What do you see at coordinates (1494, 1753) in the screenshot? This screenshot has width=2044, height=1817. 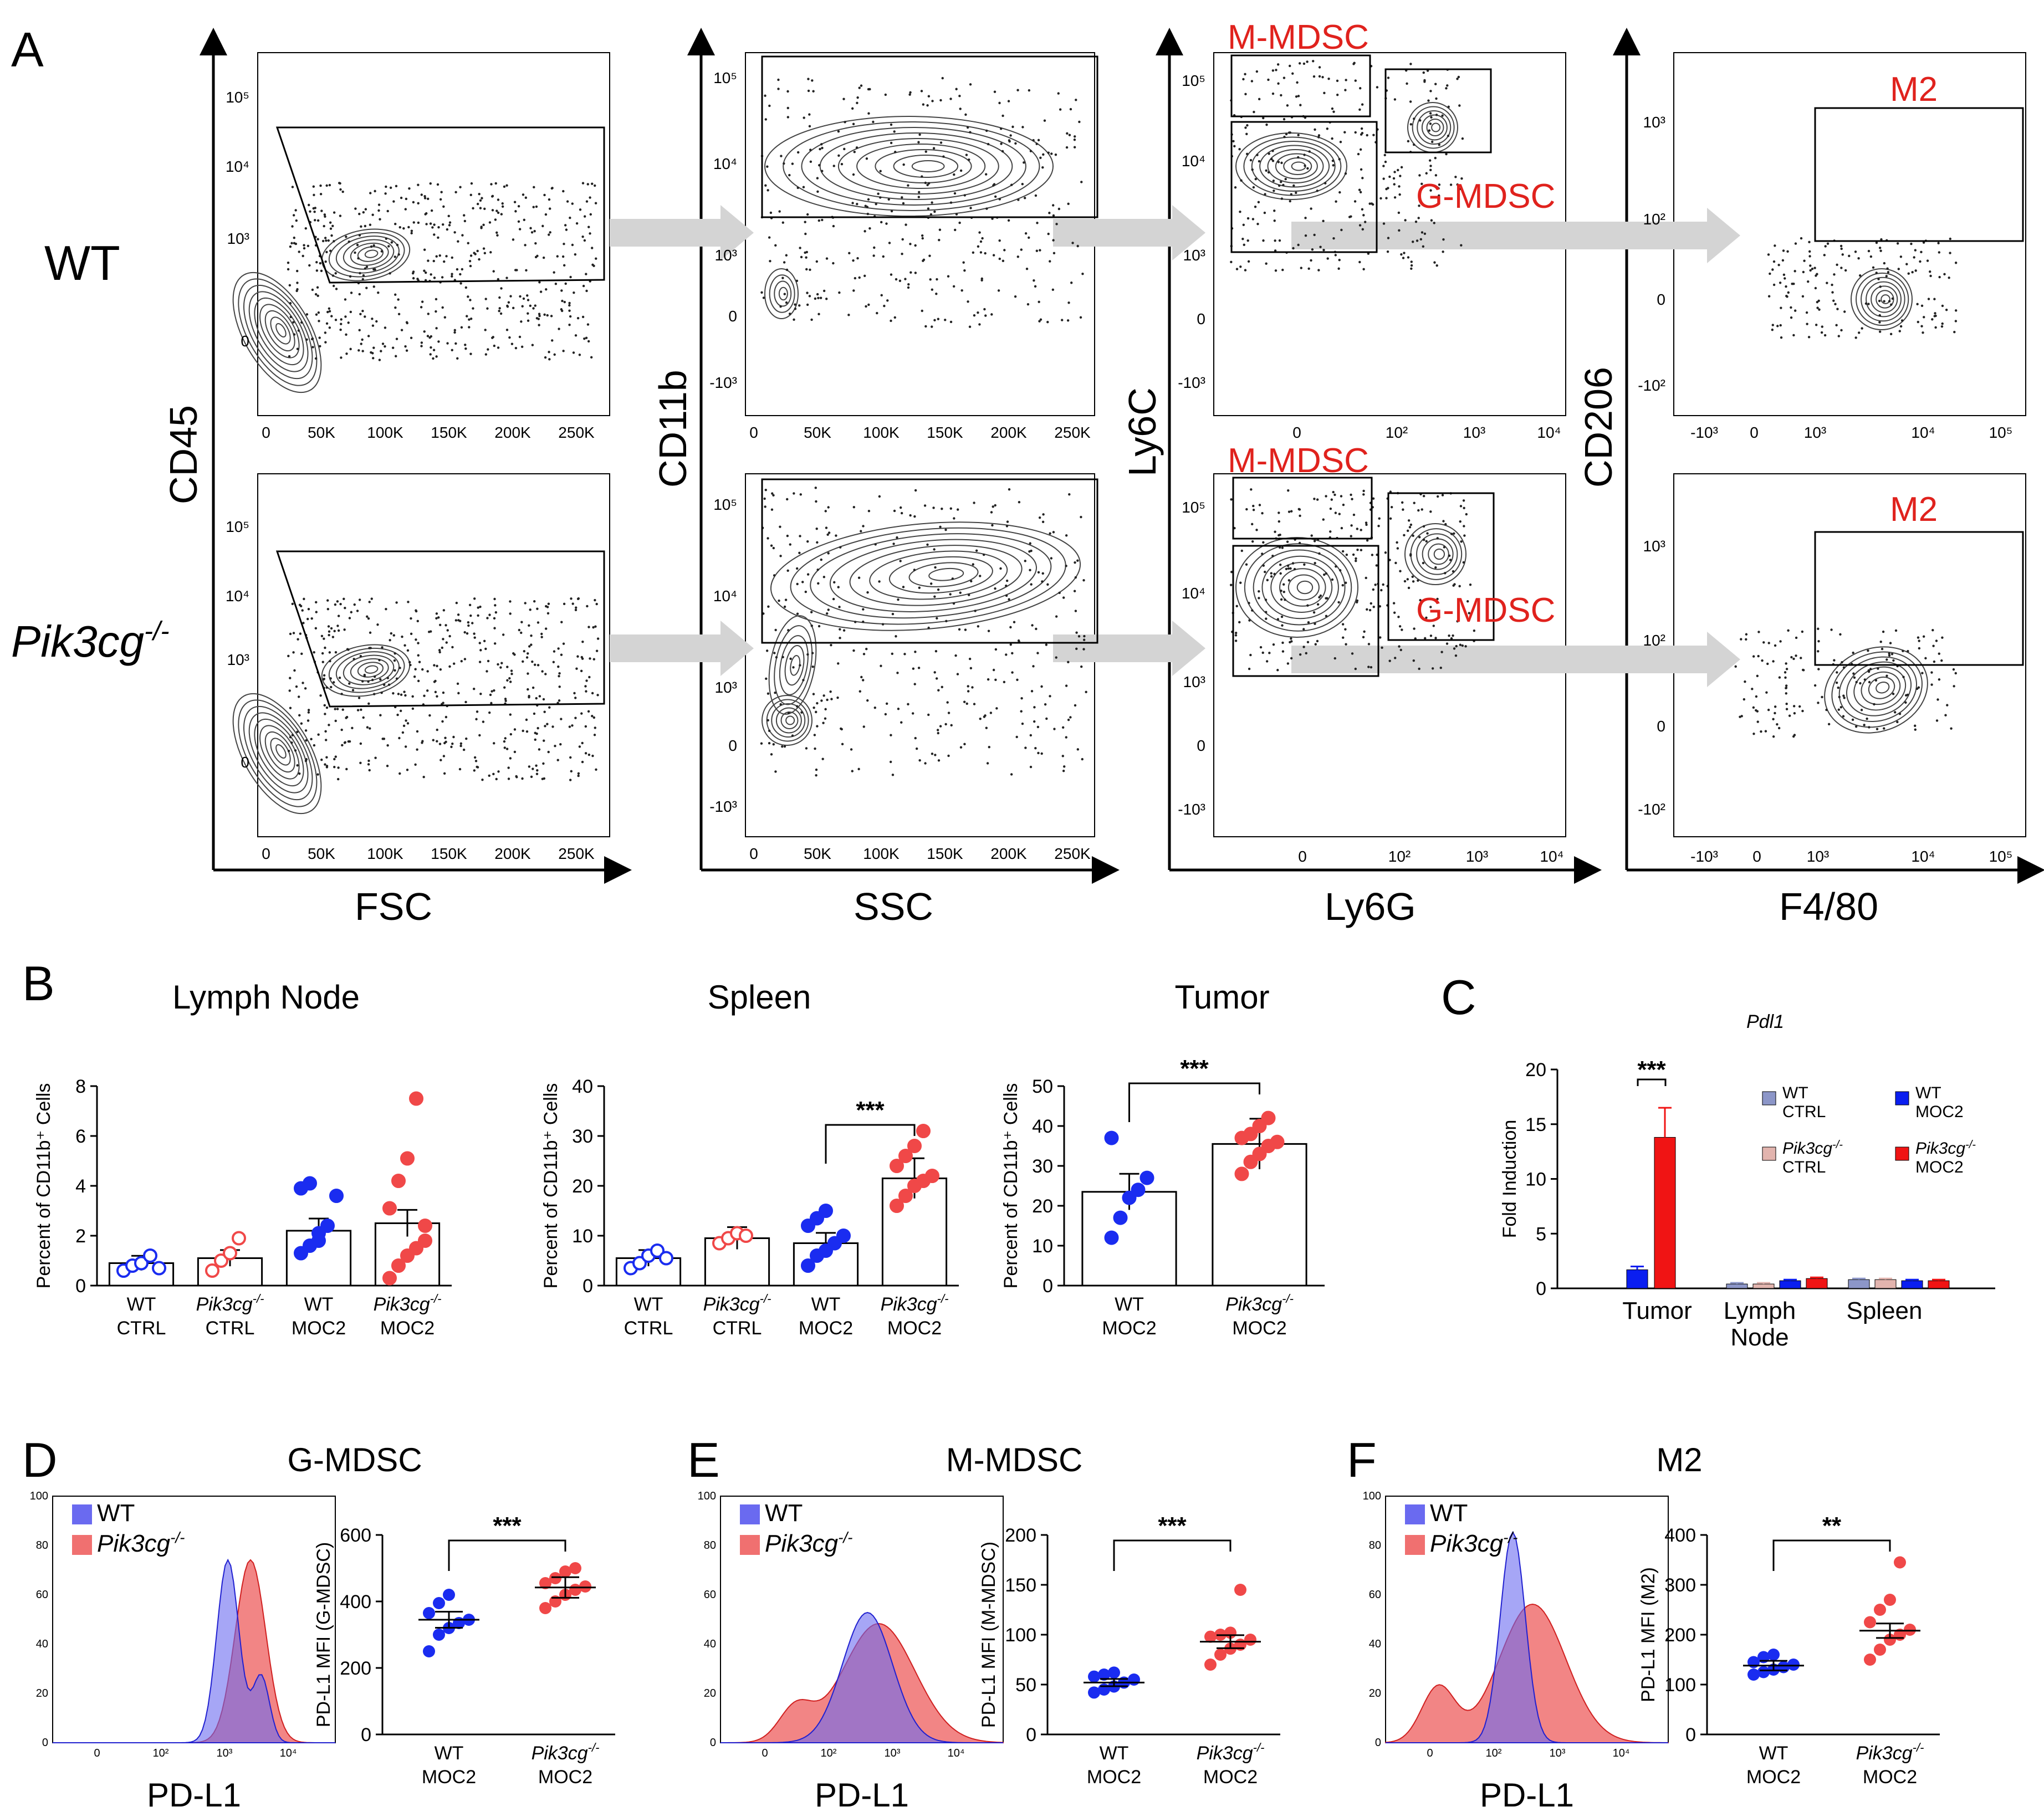 I see `histogram-xtick-label: 10²` at bounding box center [1494, 1753].